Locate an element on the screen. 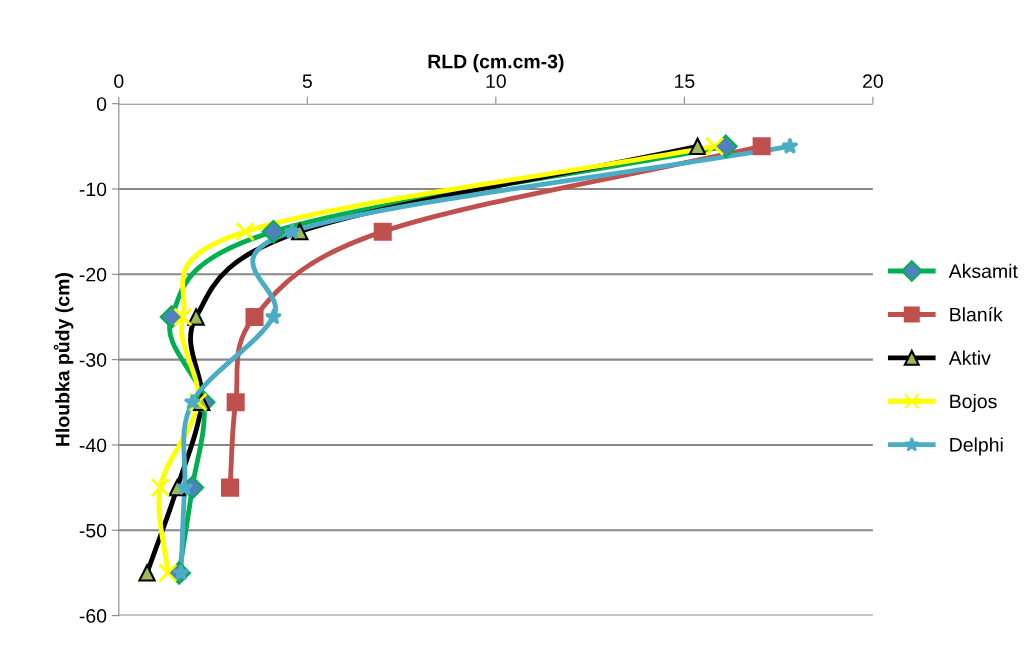  y-tick-label: -40 is located at coordinates (93, 445).